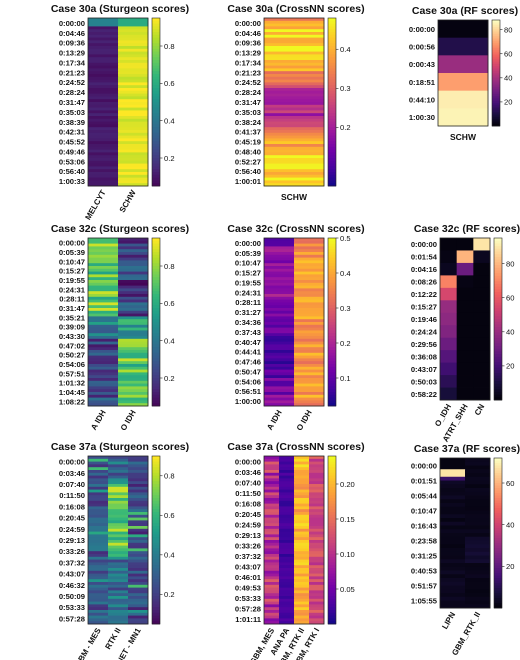 The image size is (520, 660). What do you see at coordinates (294, 540) in the screenshot?
I see `heatmap-frame` at bounding box center [294, 540].